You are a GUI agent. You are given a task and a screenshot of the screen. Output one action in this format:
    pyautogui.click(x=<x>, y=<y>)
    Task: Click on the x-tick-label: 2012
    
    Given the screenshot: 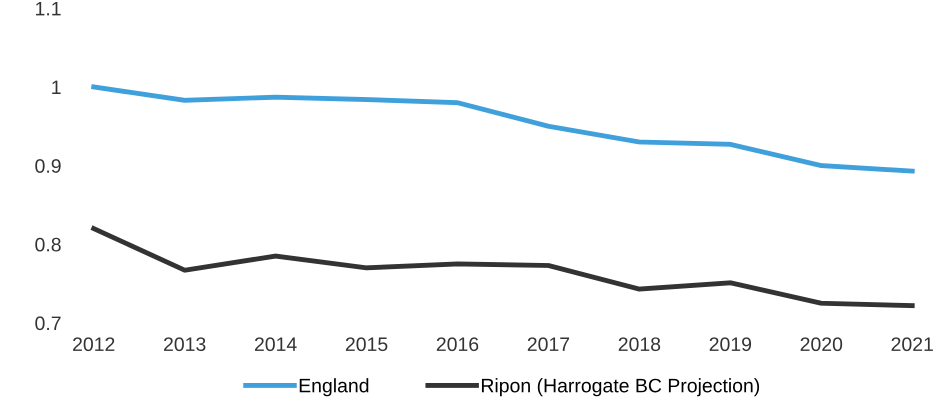 What is the action you would take?
    pyautogui.click(x=93, y=344)
    